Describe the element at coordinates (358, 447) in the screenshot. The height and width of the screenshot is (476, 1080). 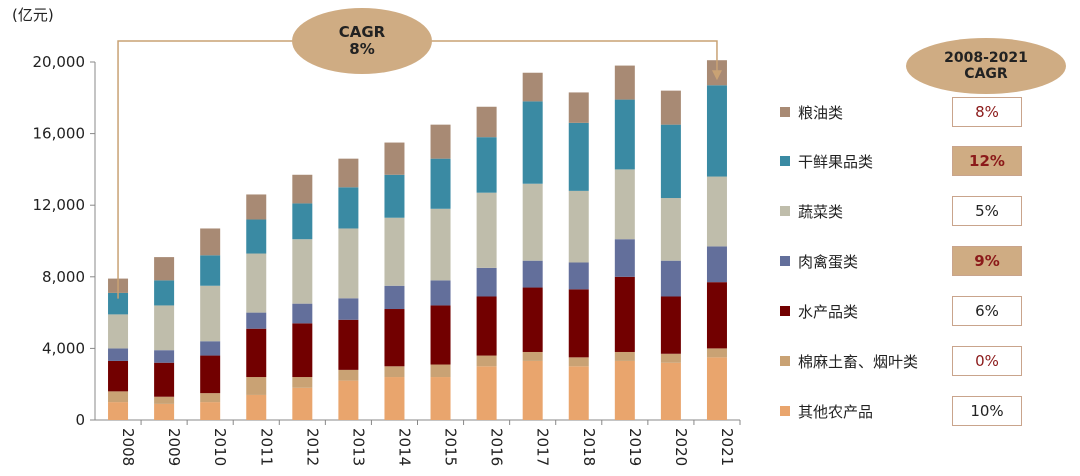
I see `x-tick-label: 2013` at that location.